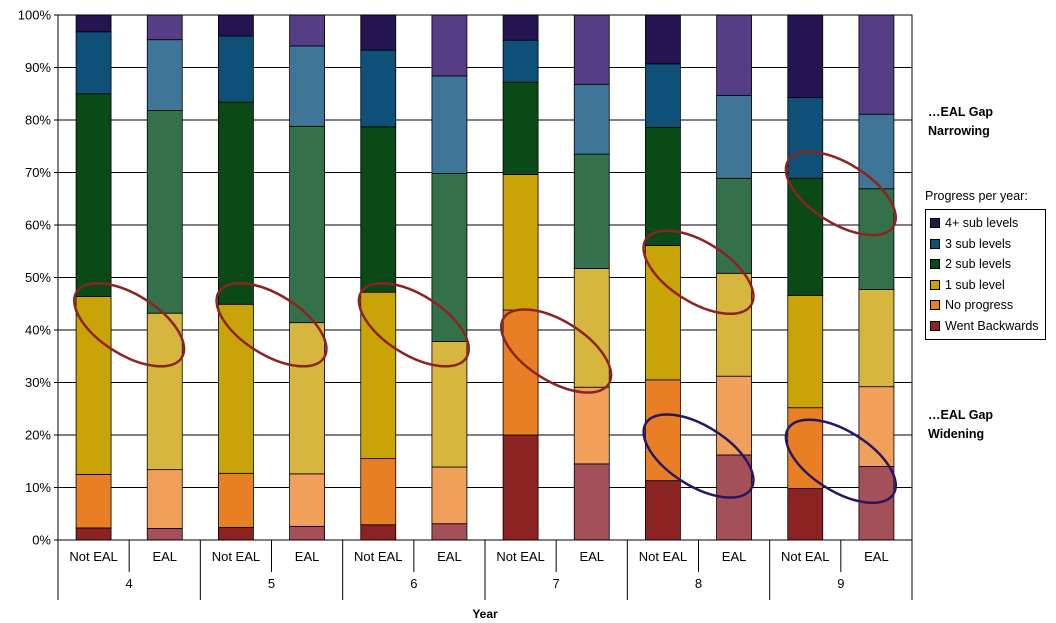 This screenshot has width=1056, height=623. Describe the element at coordinates (956, 434) in the screenshot. I see `gap-widening-line-2: Widening` at that location.